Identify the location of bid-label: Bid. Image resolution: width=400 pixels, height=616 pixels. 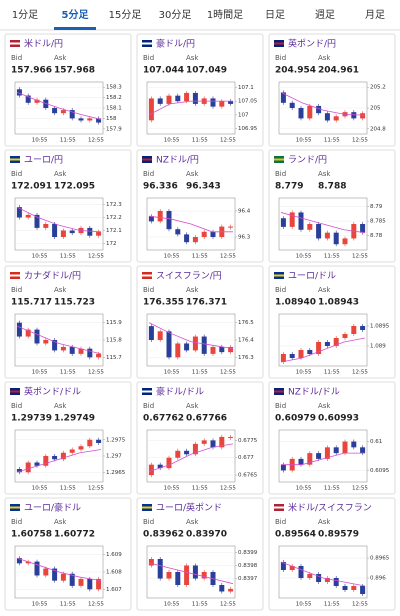
(148, 174).